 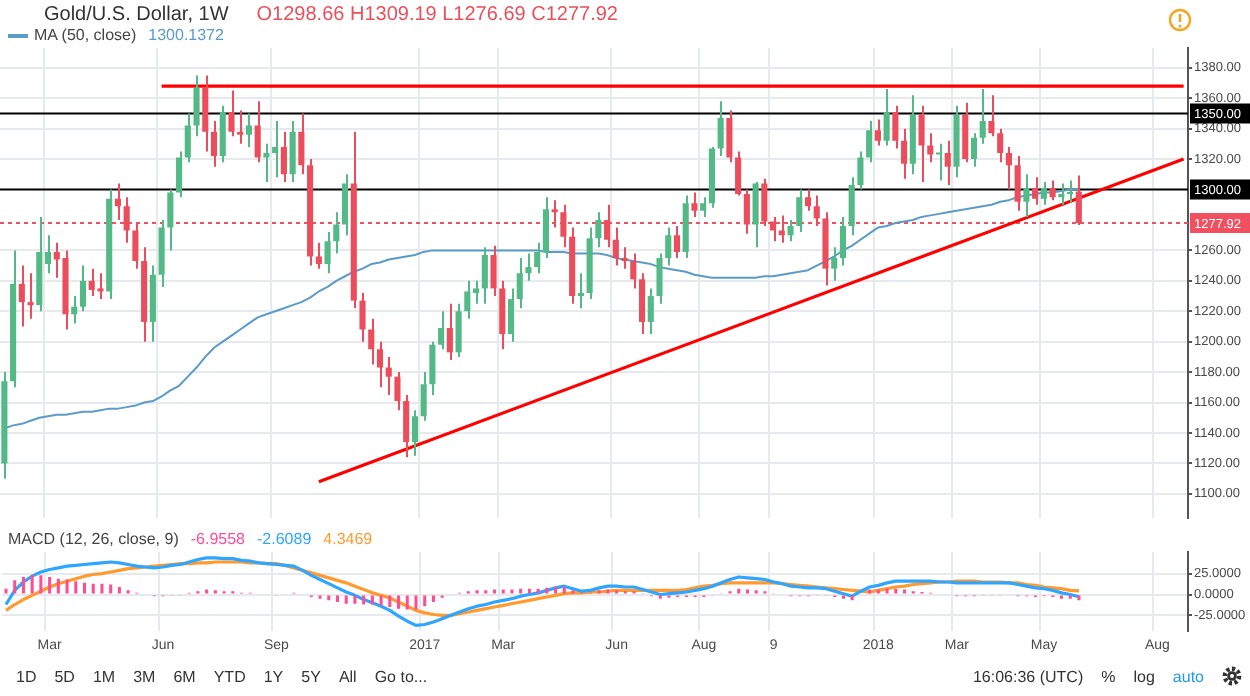 I want to click on text: log, so click(x=1144, y=676).